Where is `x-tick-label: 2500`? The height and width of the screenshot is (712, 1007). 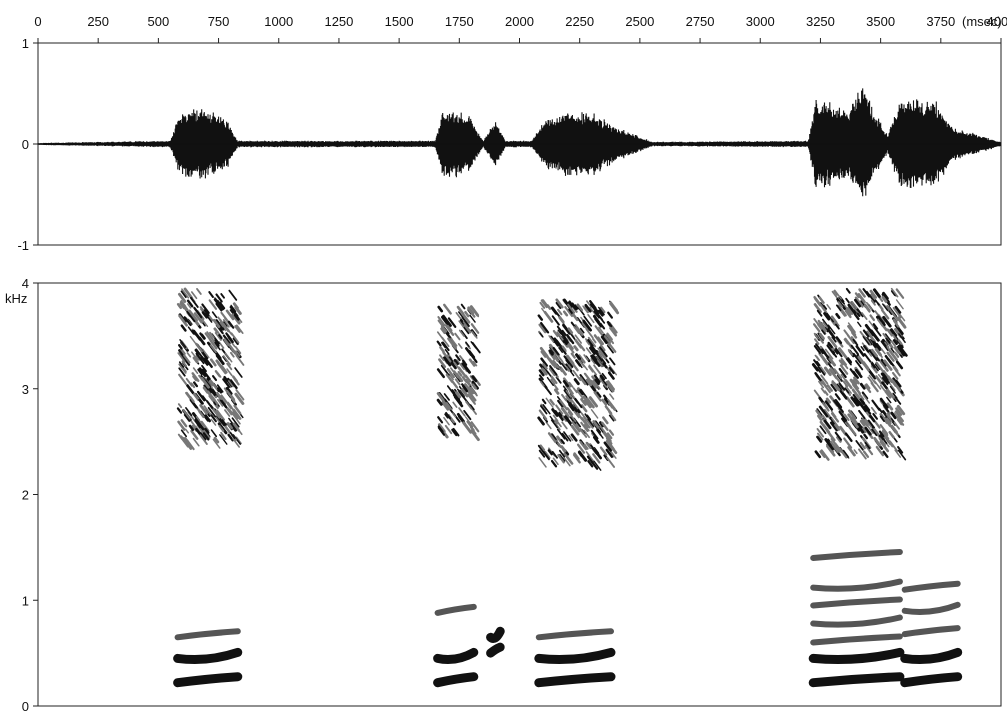
x-tick-label: 2500 is located at coordinates (639, 21).